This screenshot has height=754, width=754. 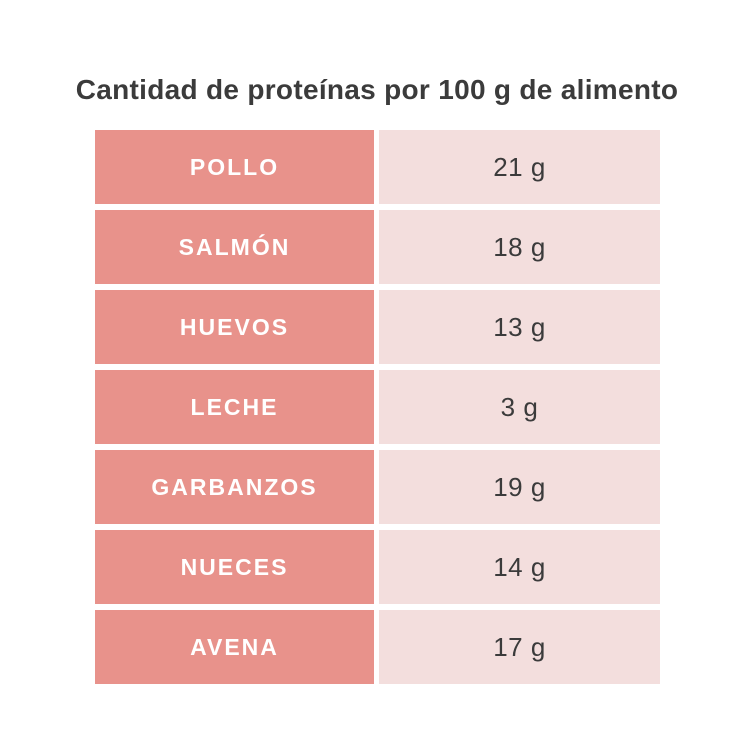 I want to click on food-cell-pollo: POLLO, so click(x=234, y=167).